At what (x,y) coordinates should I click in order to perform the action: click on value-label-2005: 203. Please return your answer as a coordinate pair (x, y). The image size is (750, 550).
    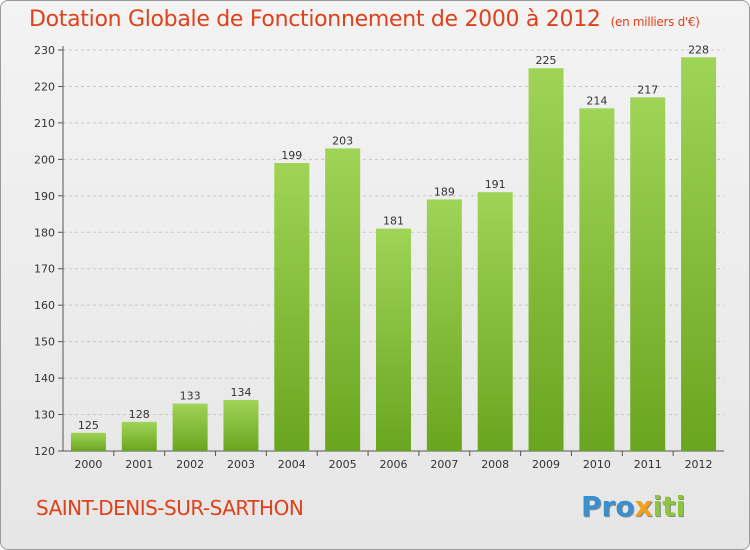
    Looking at the image, I should click on (342, 140).